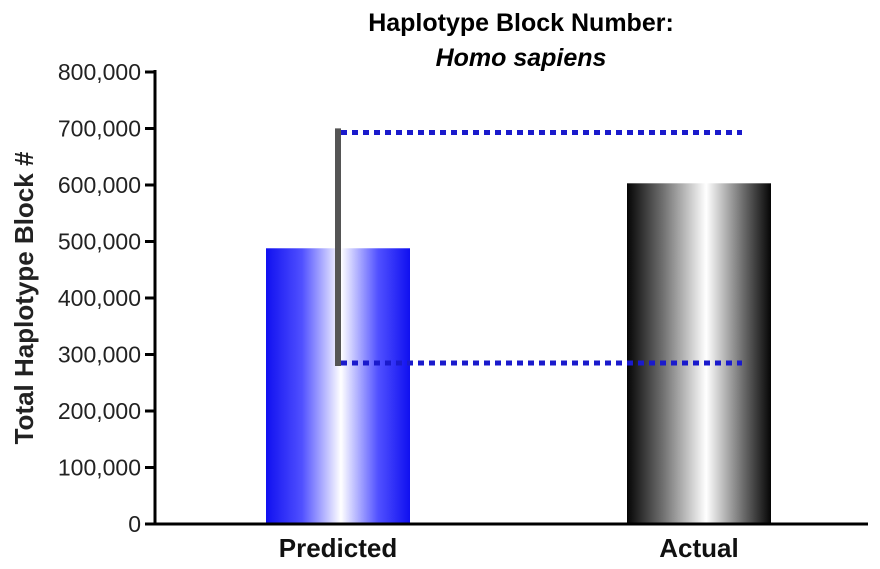  What do you see at coordinates (24, 297) in the screenshot?
I see `y-axis-label: Total Haplotype Block #` at bounding box center [24, 297].